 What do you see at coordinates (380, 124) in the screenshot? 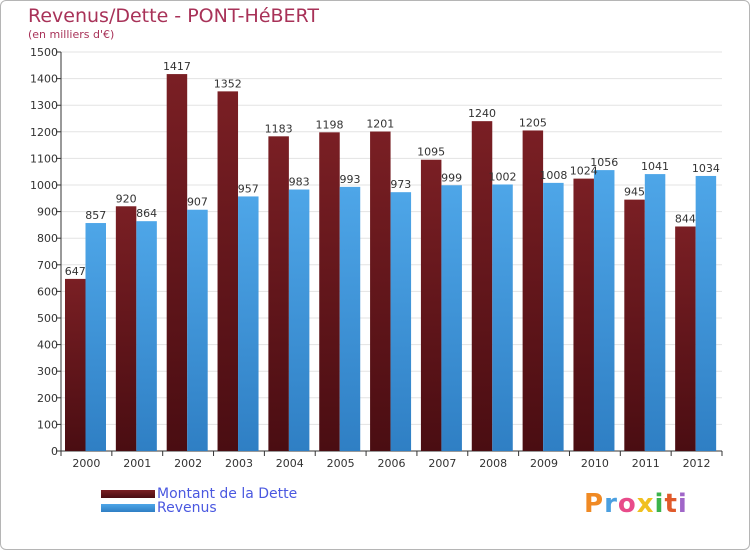
I see `dette-label-2006: 1201` at bounding box center [380, 124].